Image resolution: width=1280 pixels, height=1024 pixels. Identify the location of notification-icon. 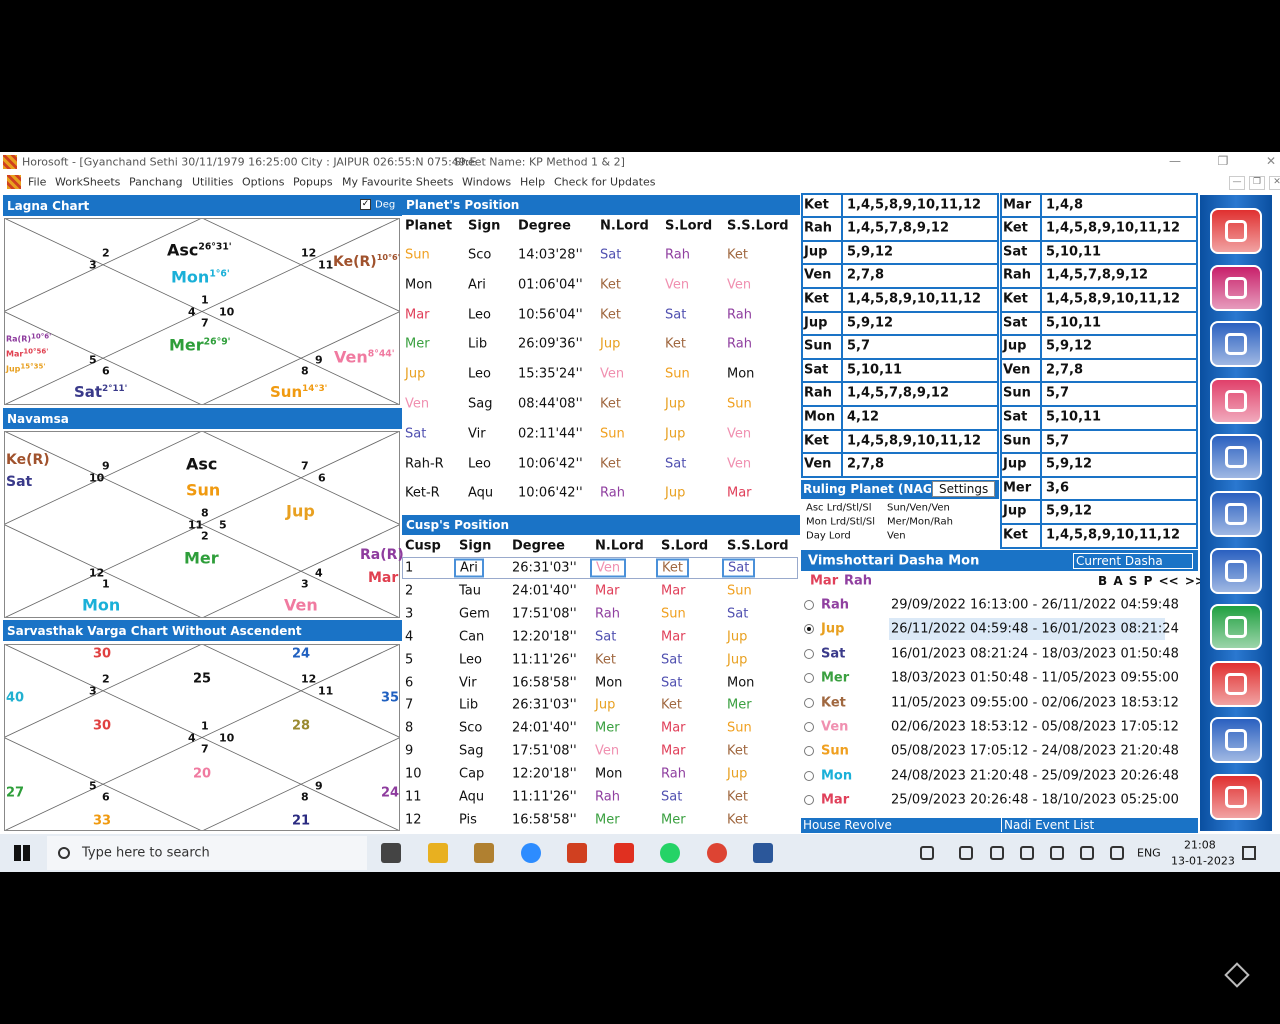
(1249, 853).